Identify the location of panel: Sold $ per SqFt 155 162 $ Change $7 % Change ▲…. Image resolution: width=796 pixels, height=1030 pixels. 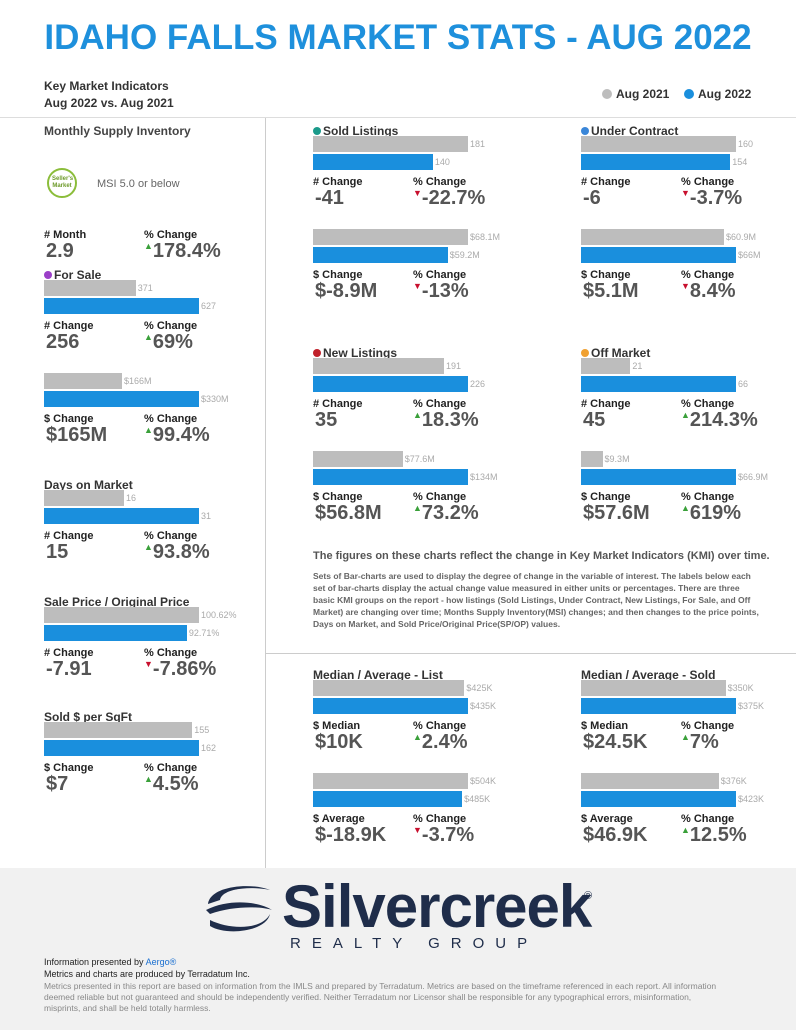
(159, 810).